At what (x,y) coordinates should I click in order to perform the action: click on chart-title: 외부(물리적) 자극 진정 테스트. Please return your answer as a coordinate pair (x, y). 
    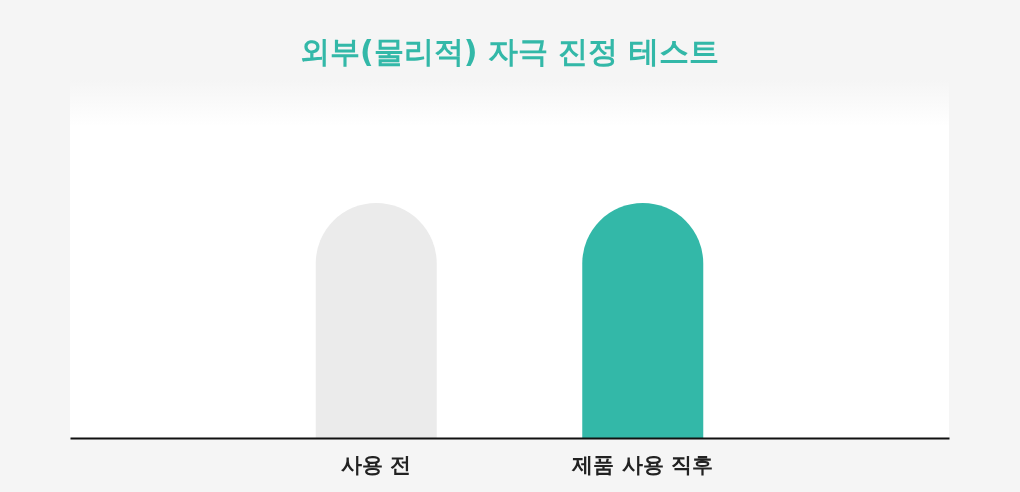
    Looking at the image, I should click on (509, 51).